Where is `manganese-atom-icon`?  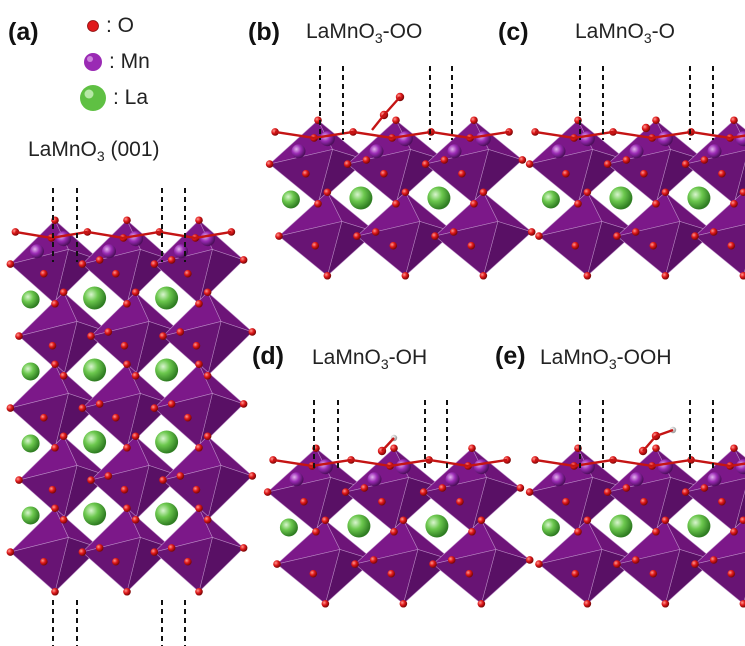 manganese-atom-icon is located at coordinates (93, 62).